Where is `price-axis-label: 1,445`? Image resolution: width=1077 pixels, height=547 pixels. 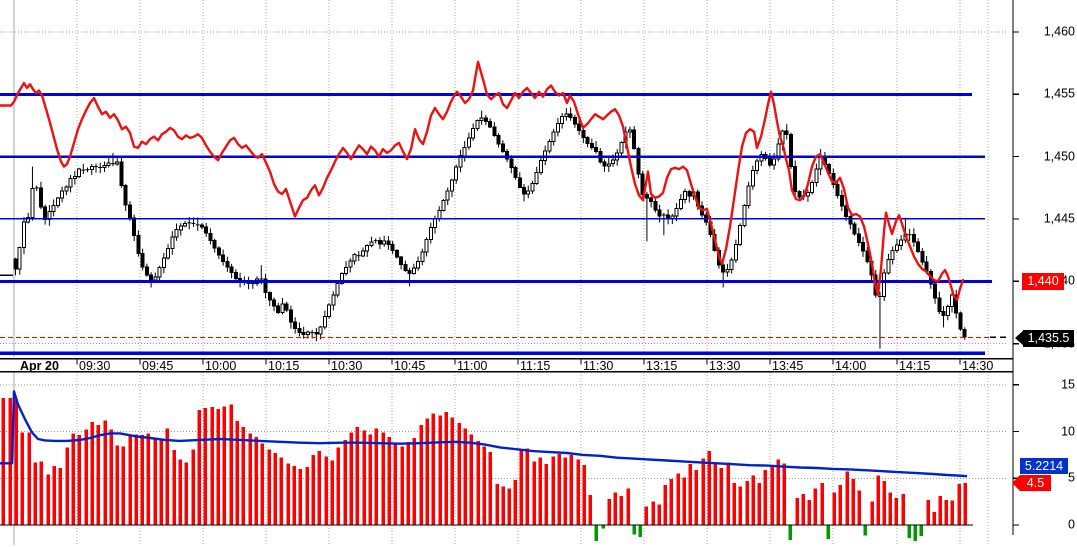
price-axis-label: 1,445 is located at coordinates (1059, 218).